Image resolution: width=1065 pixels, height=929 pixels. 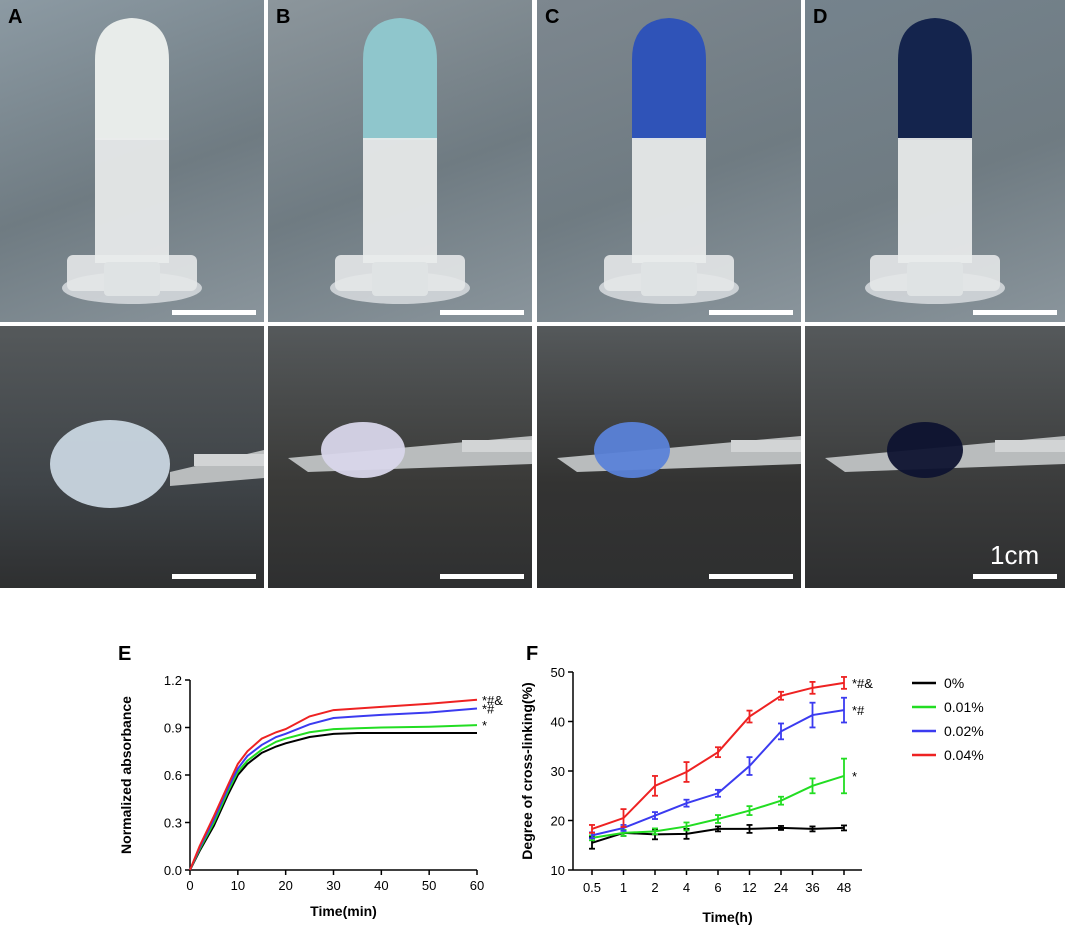 What do you see at coordinates (781, 887) in the screenshot?
I see `x-tick-label: 24` at bounding box center [781, 887].